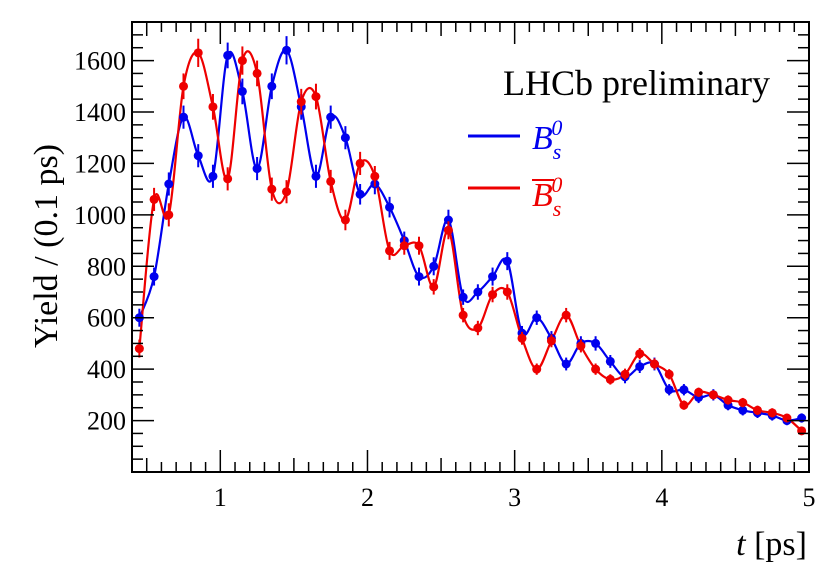  What do you see at coordinates (106, 318) in the screenshot?
I see `y-tick-label: 600` at bounding box center [106, 318].